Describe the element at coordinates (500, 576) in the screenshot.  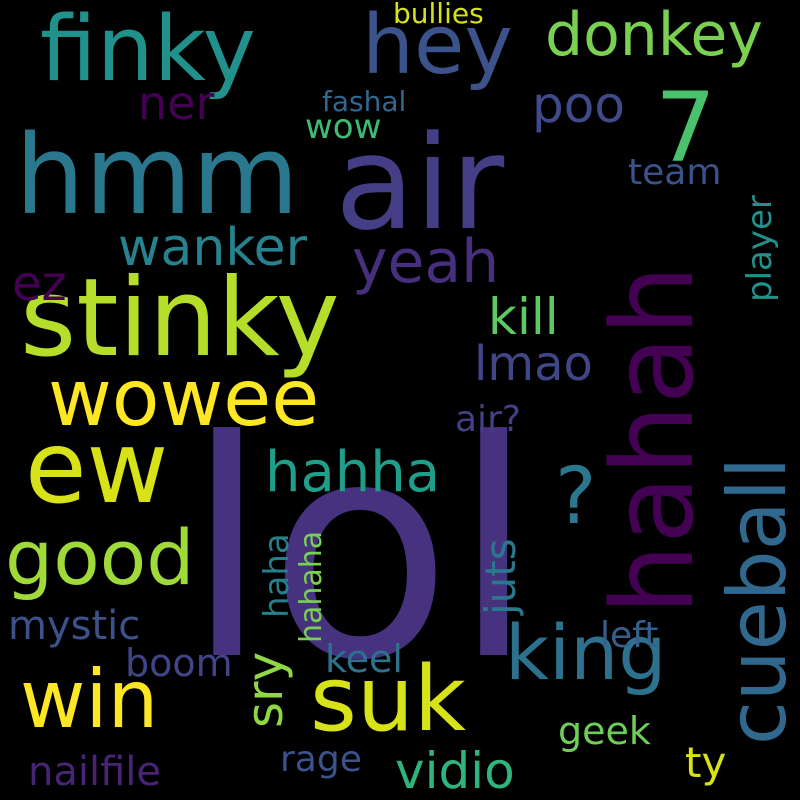
I see `word-juts: juts` at that location.